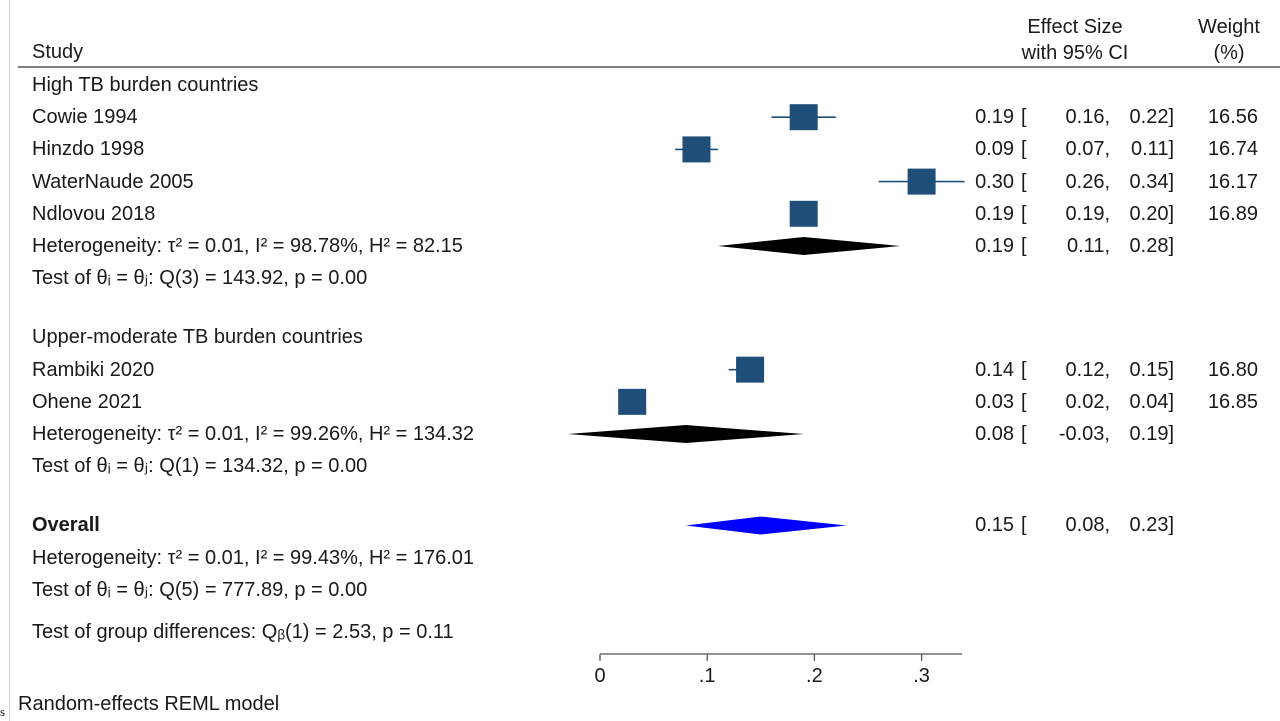 The image size is (1280, 721). What do you see at coordinates (145, 85) in the screenshot?
I see `subgroup-label: High TB burden countries` at bounding box center [145, 85].